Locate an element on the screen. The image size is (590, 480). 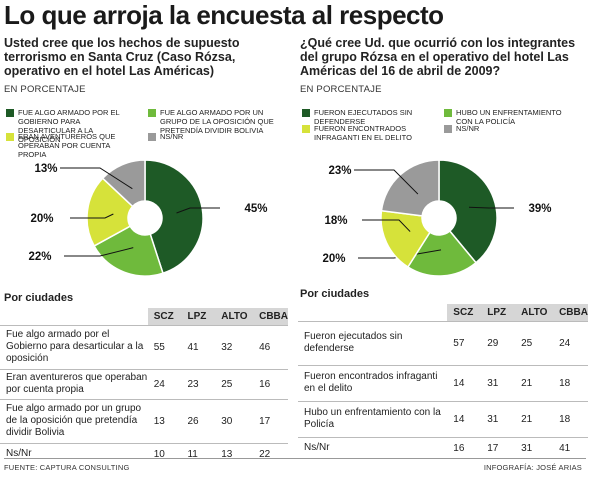
column-header: LPZ is located at coordinates (498, 312).